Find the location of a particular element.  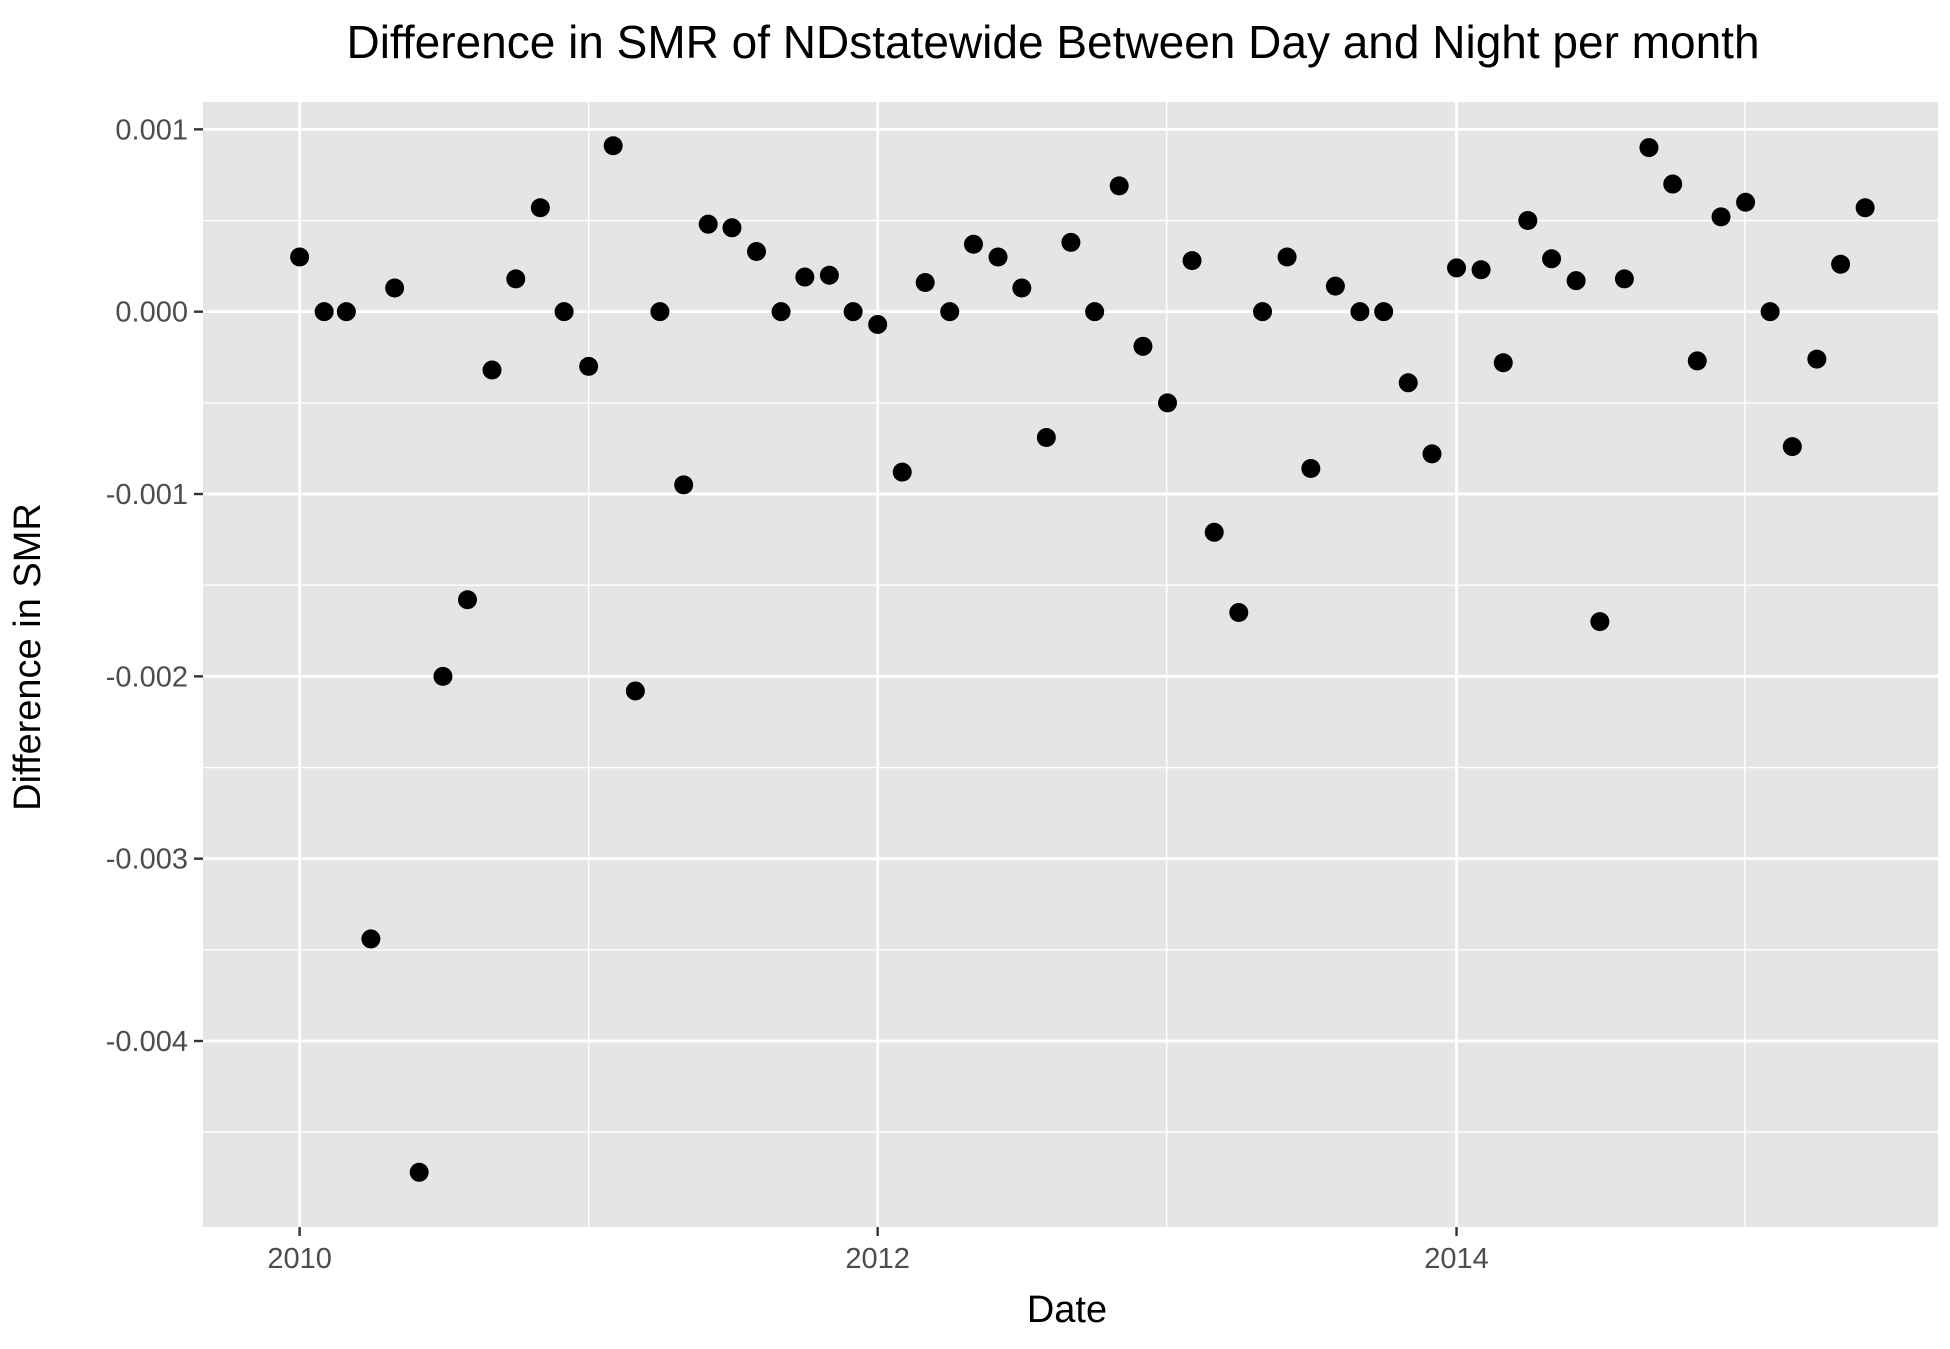

y-tick-label: -0.004 is located at coordinates (147, 1042).